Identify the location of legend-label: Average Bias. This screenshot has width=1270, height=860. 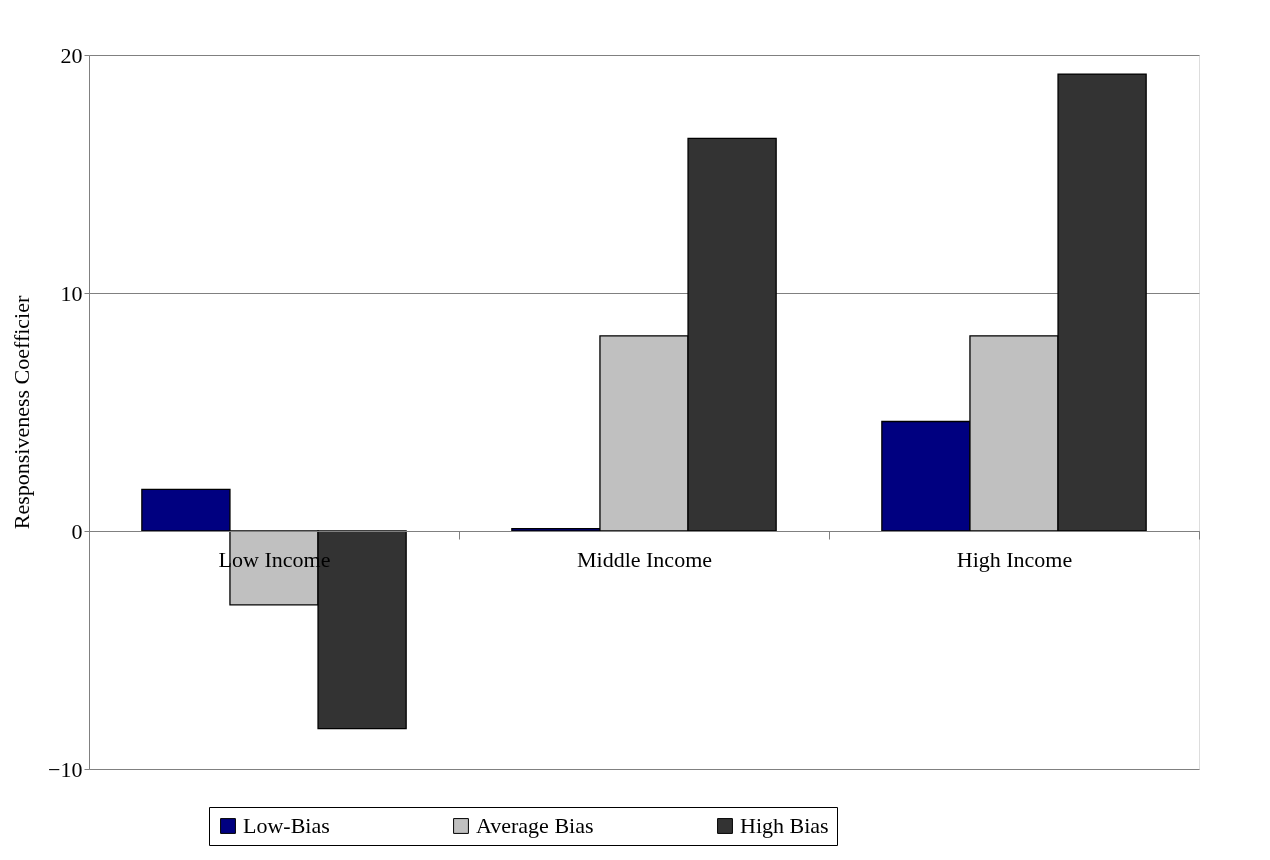
(535, 825).